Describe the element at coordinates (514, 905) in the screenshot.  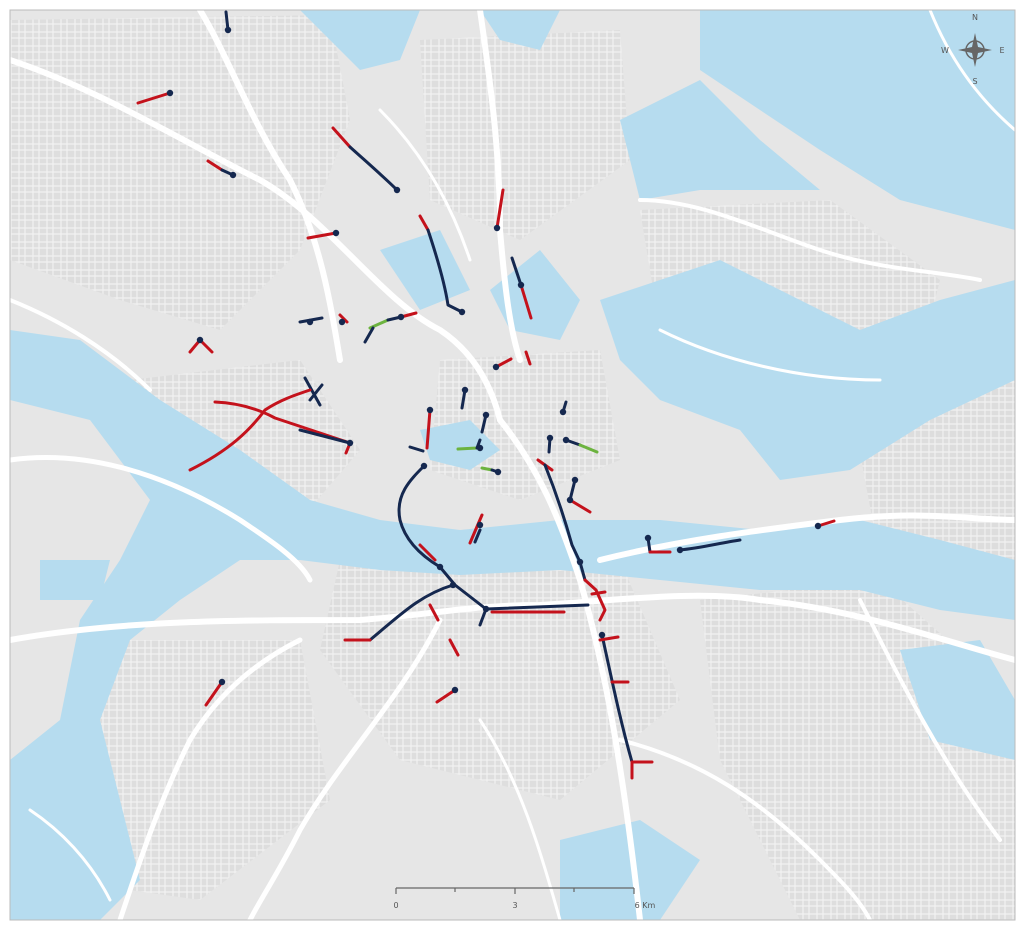
I see `scale-label: 3` at that location.